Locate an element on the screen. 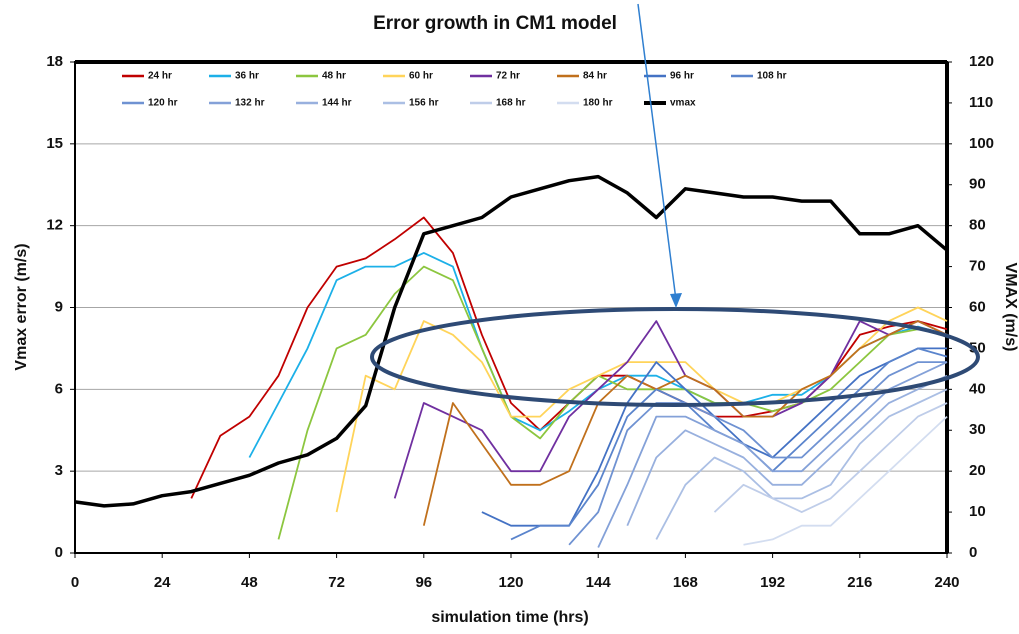  x-tick-label: 120 is located at coordinates (510, 582).